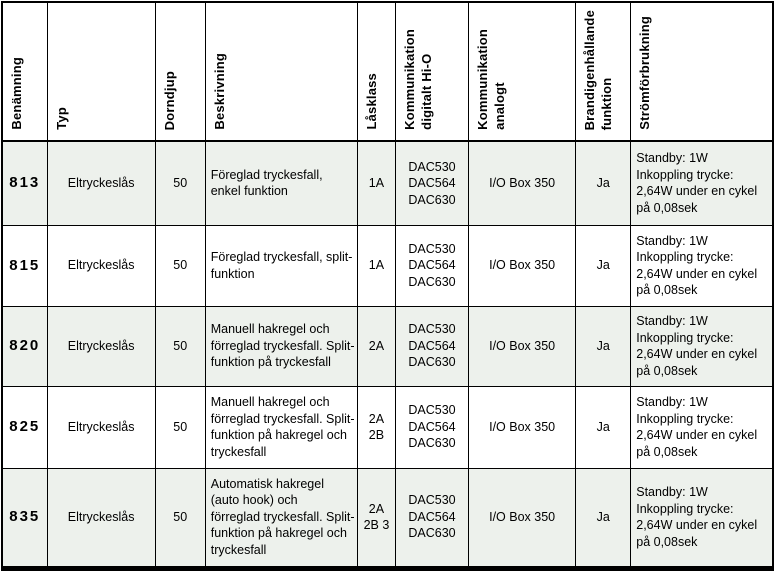 The width and height of the screenshot is (775, 574). I want to click on cell-lasklass: 2A 2B 3, so click(376, 518).